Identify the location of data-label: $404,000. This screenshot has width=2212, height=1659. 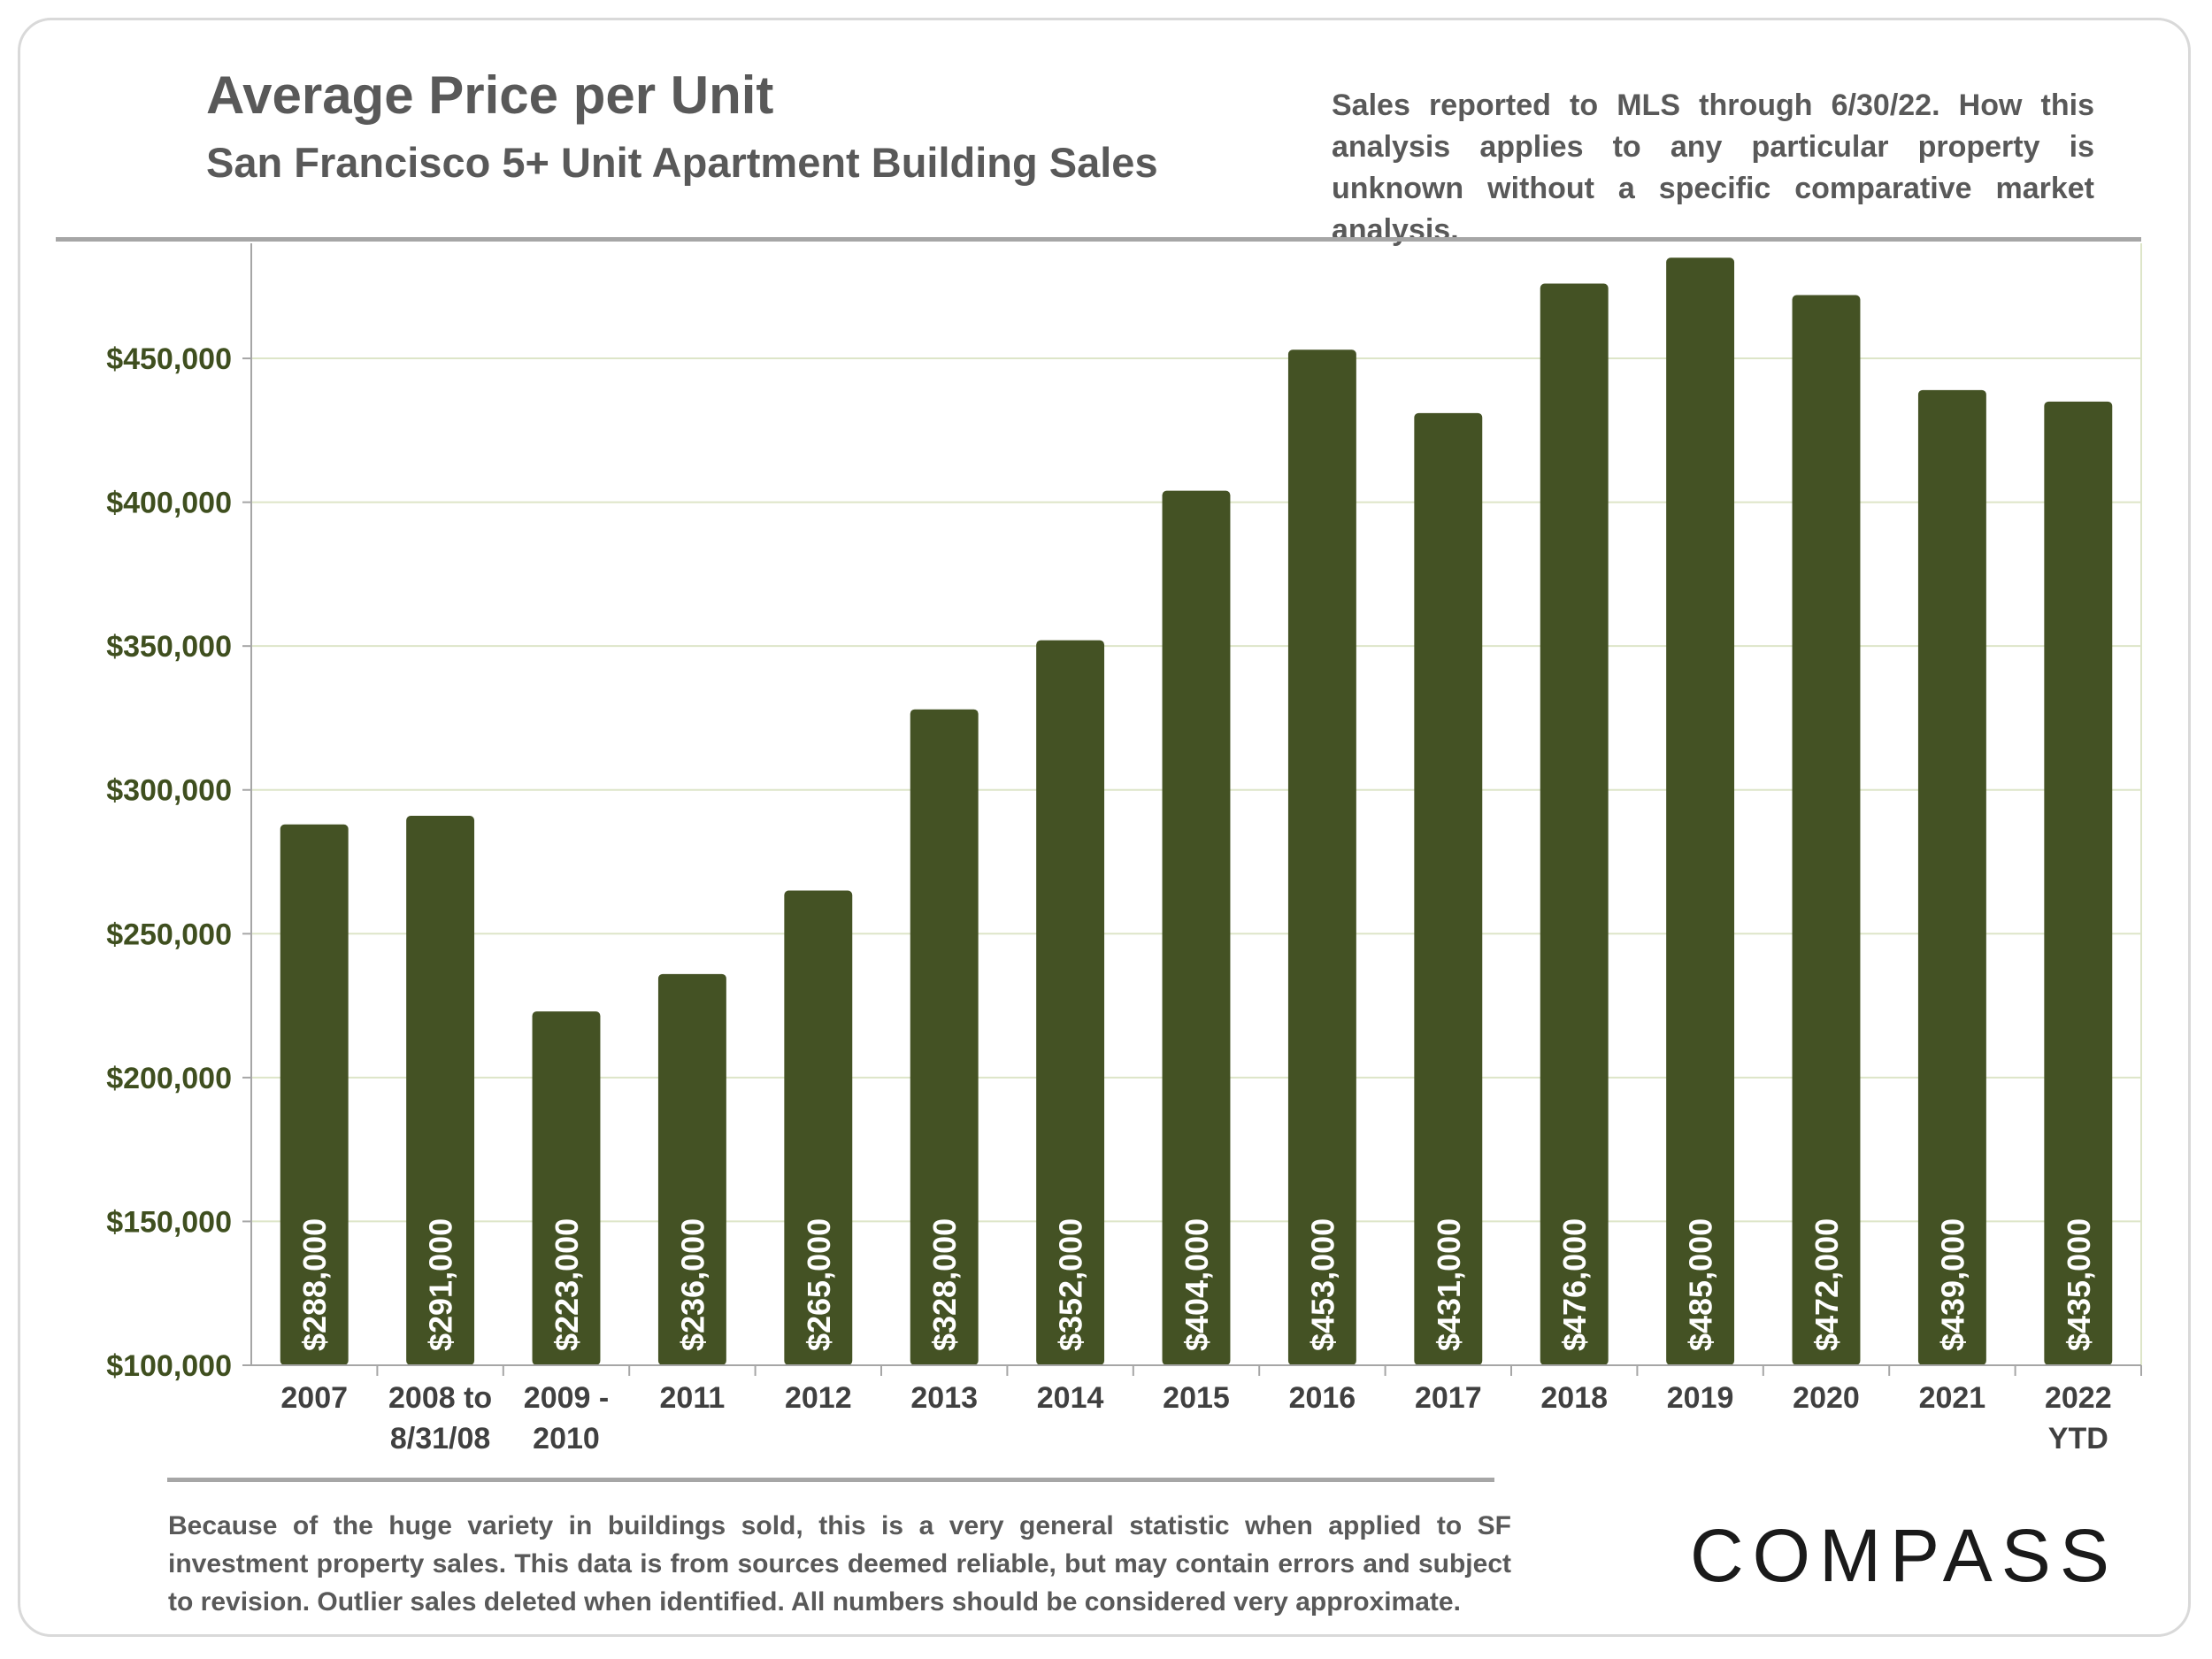
(1197, 1284).